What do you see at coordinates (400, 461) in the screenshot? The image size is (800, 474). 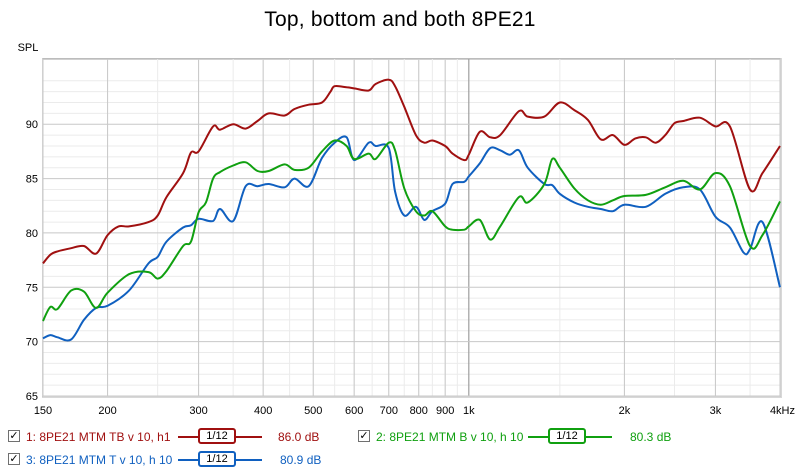 I see `legend-row-2: ✓ 3: 8PE21 MTM T v 10, h 10 1/12 80.9 dB` at bounding box center [400, 461].